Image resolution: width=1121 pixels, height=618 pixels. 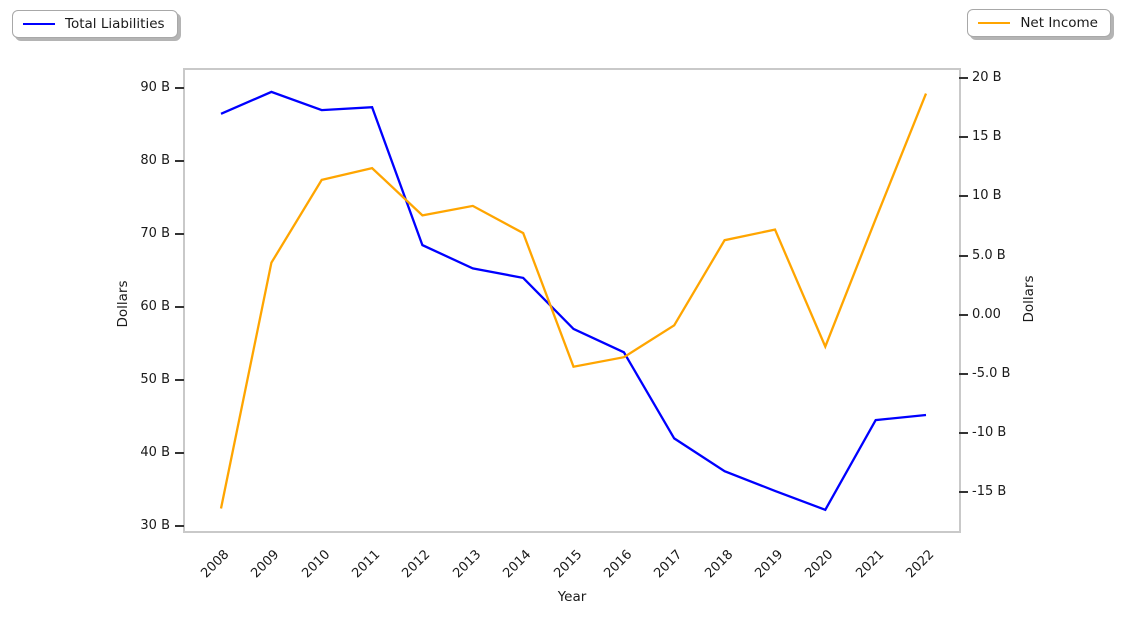 What do you see at coordinates (1059, 23) in the screenshot?
I see `legend-net-income-label: Net Income` at bounding box center [1059, 23].